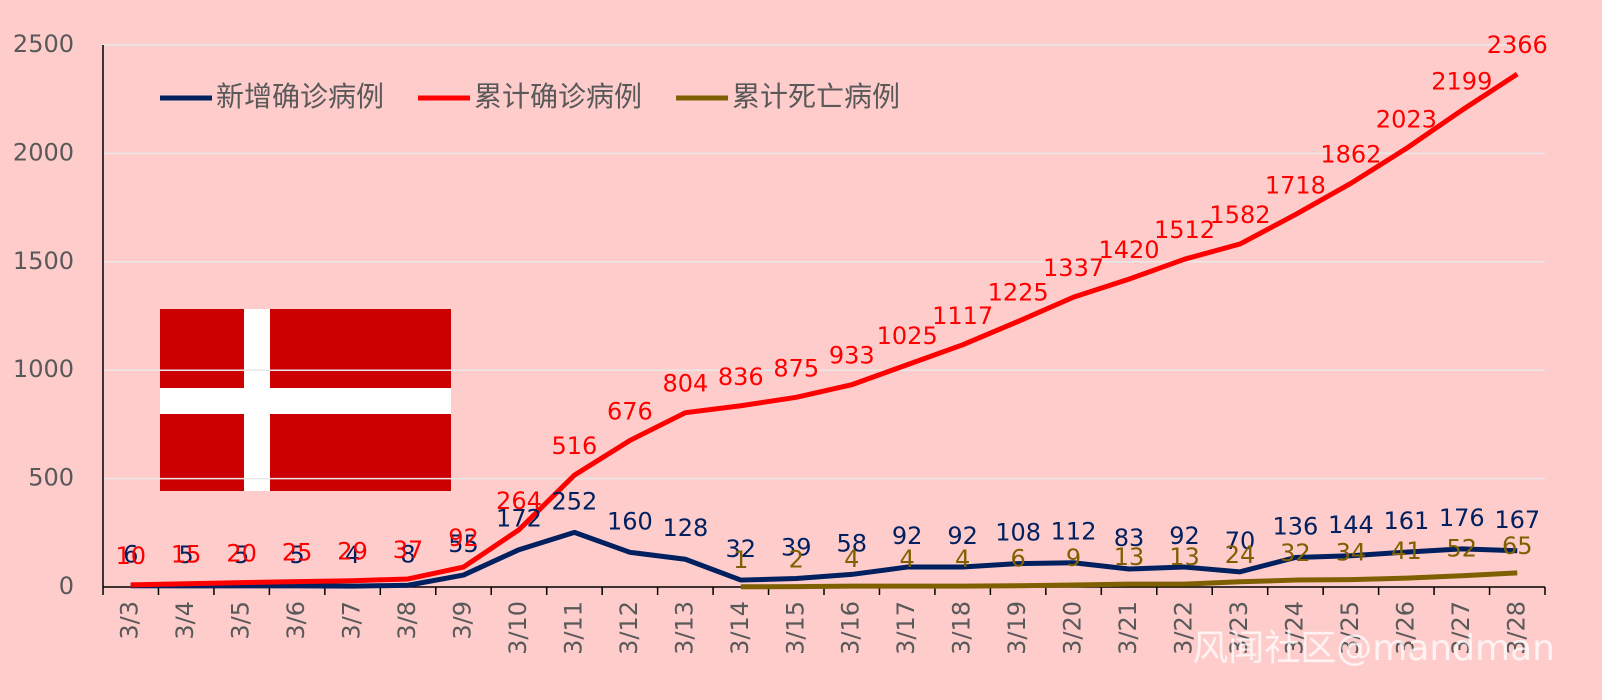 The image size is (1602, 700). I want to click on x-tick-label: 3/12, so click(629, 628).